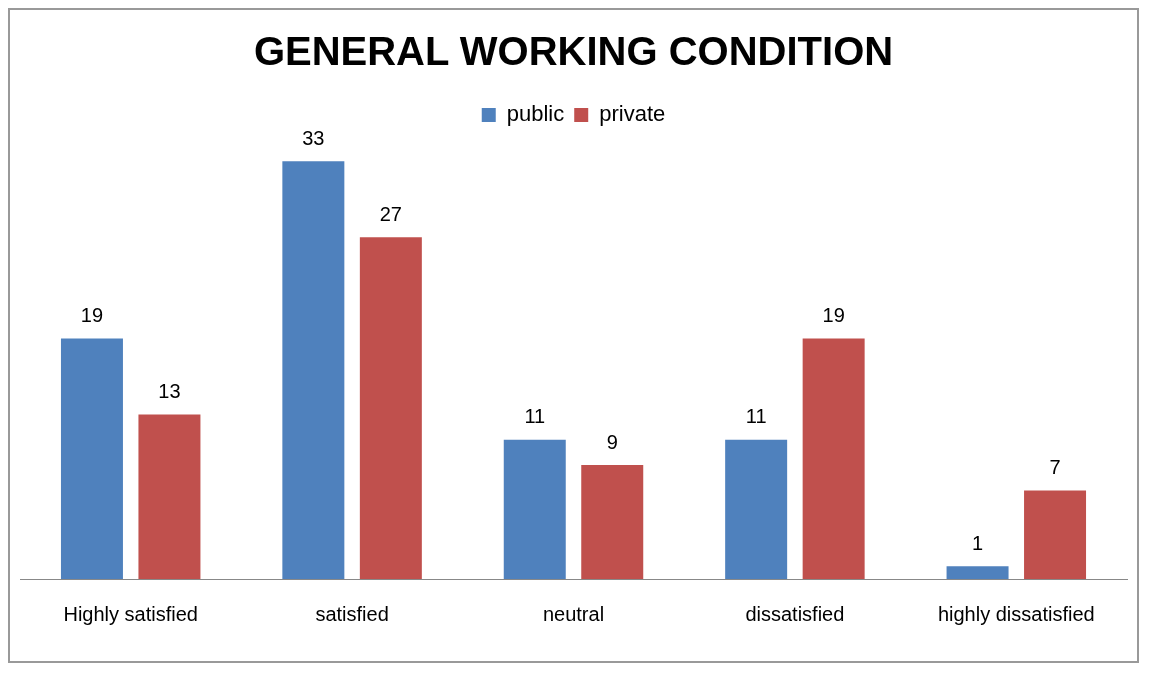 The image size is (1149, 675). What do you see at coordinates (977, 542) in the screenshot?
I see `data-label: 1` at bounding box center [977, 542].